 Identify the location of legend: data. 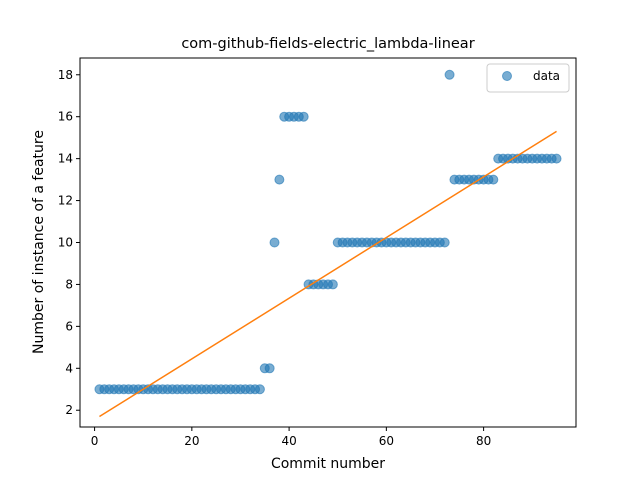
(528, 78).